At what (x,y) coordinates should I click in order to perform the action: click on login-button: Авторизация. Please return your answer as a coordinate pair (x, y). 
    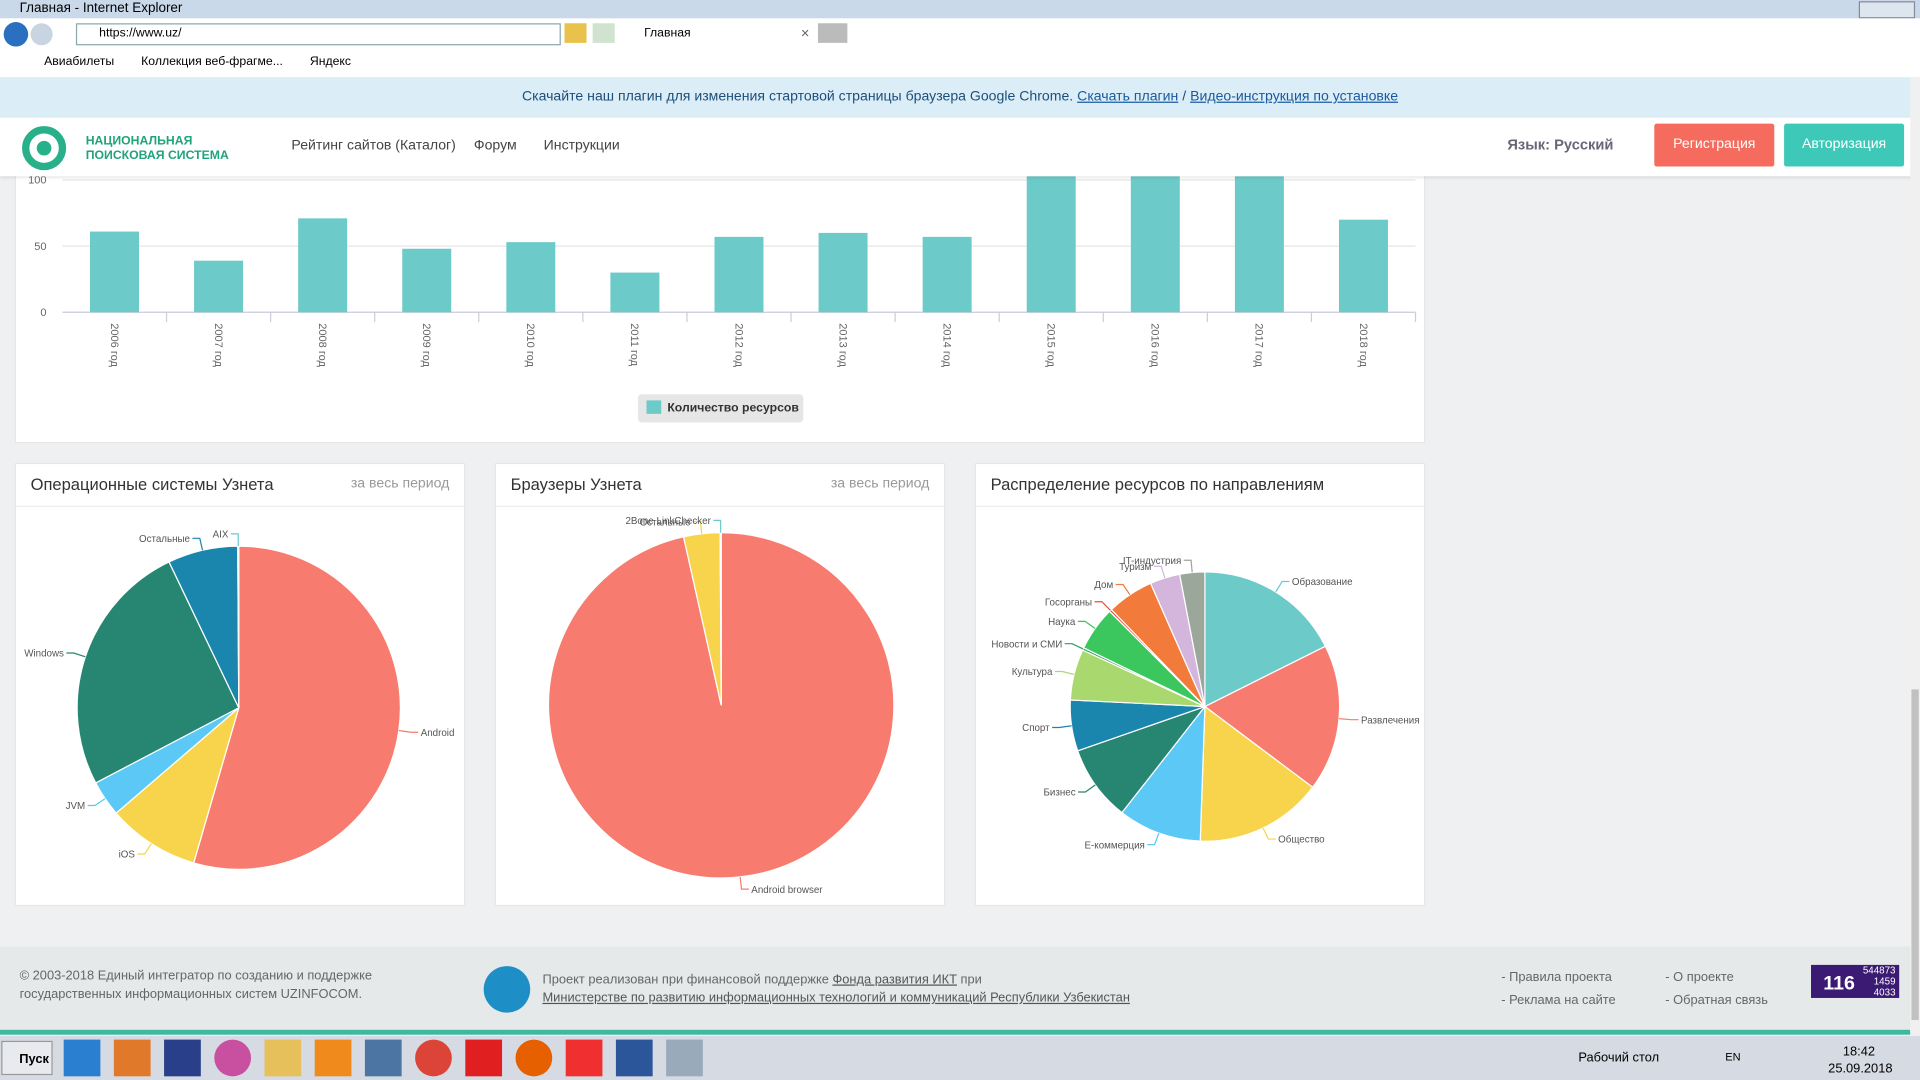
    Looking at the image, I should click on (1844, 145).